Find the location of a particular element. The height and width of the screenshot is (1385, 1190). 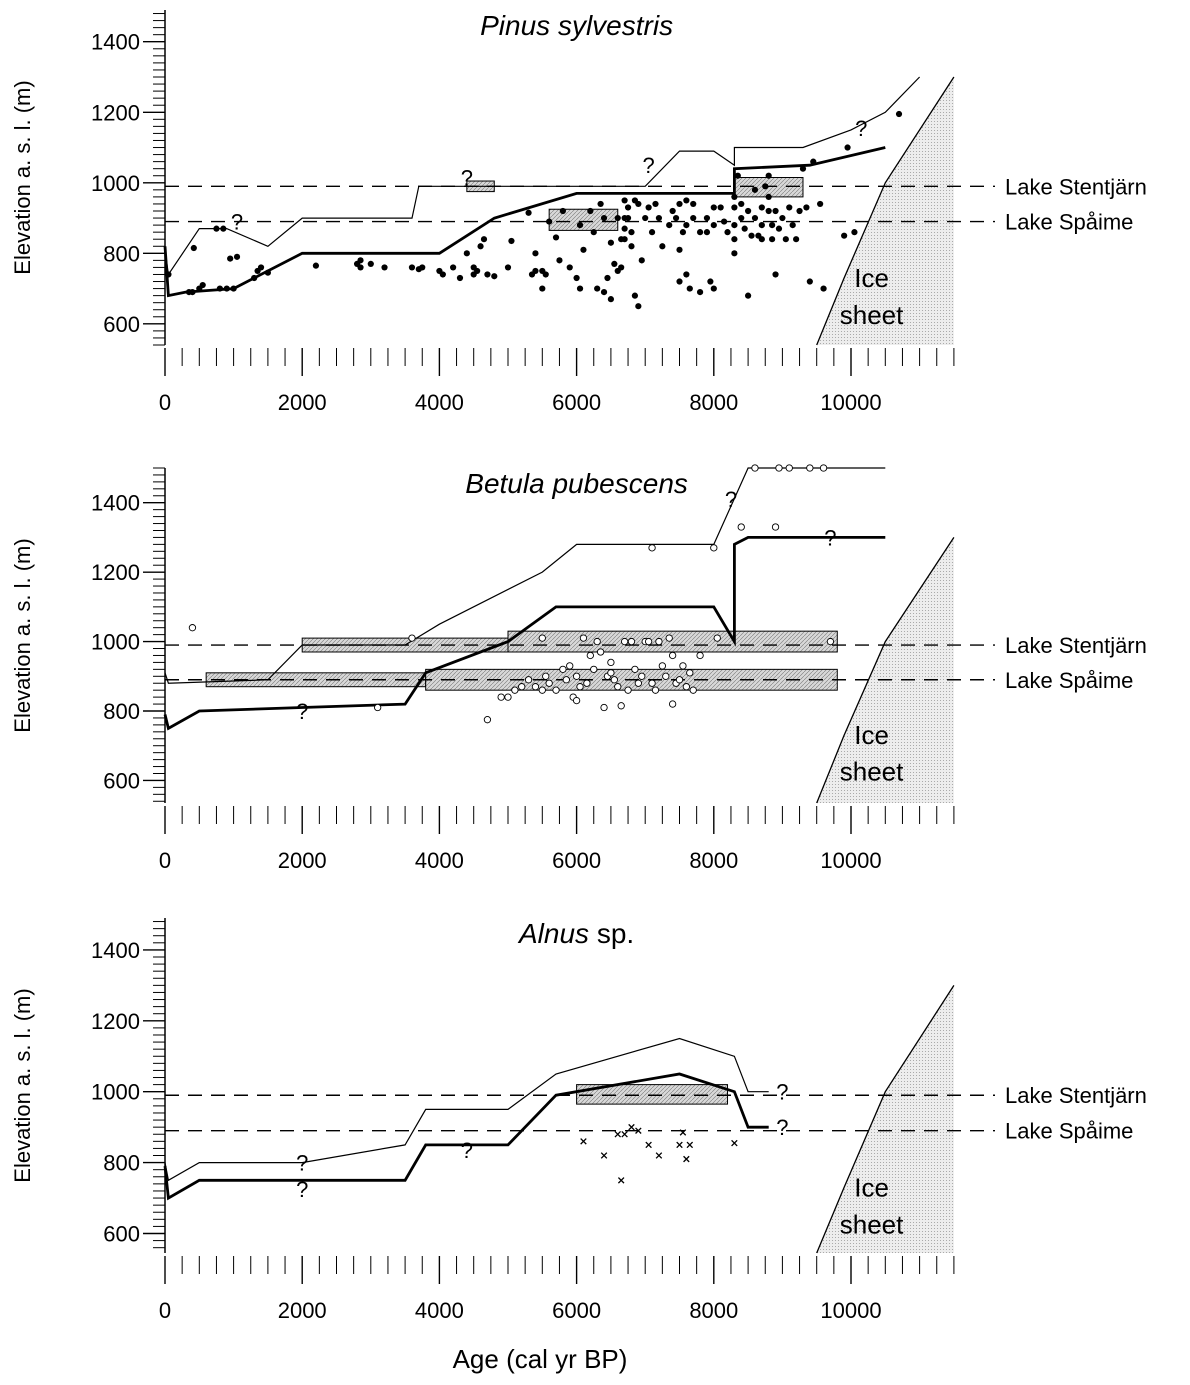

x-tick-label: 8000 is located at coordinates (713, 402).